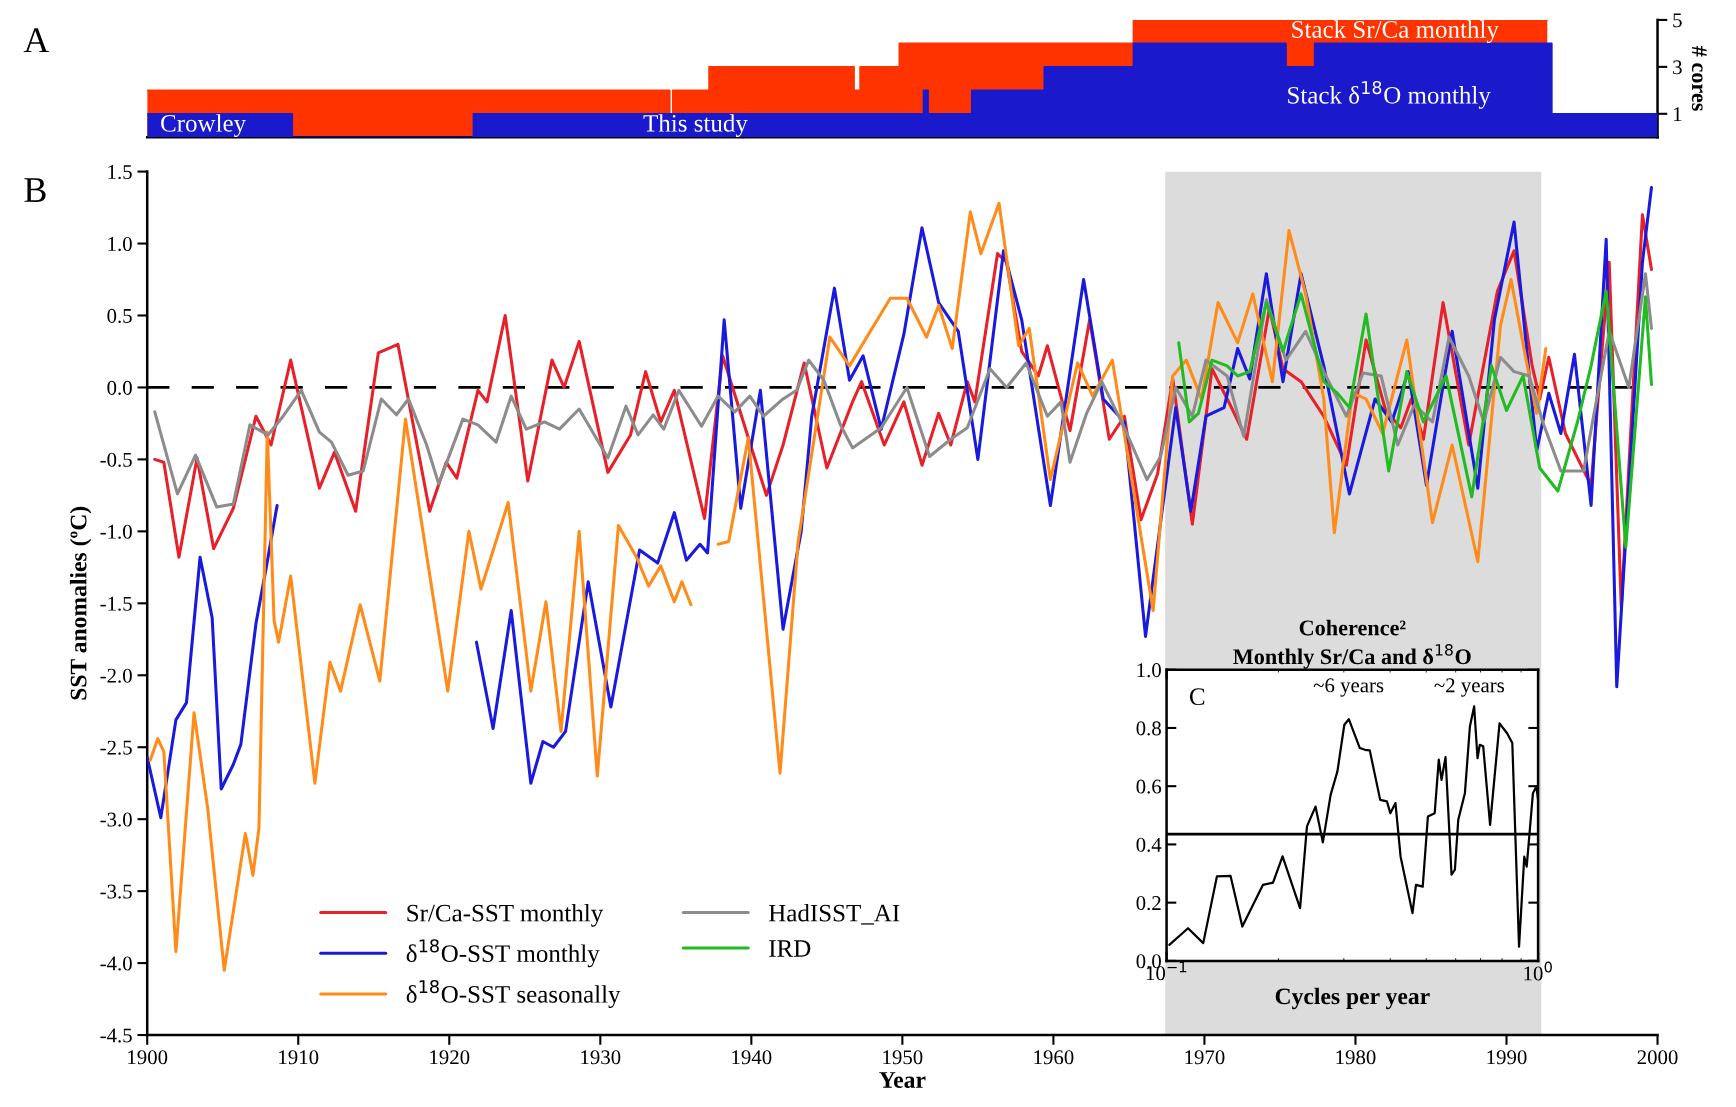 The image size is (1736, 1107). I want to click on x-tick-label: 1970, so click(1205, 1057).